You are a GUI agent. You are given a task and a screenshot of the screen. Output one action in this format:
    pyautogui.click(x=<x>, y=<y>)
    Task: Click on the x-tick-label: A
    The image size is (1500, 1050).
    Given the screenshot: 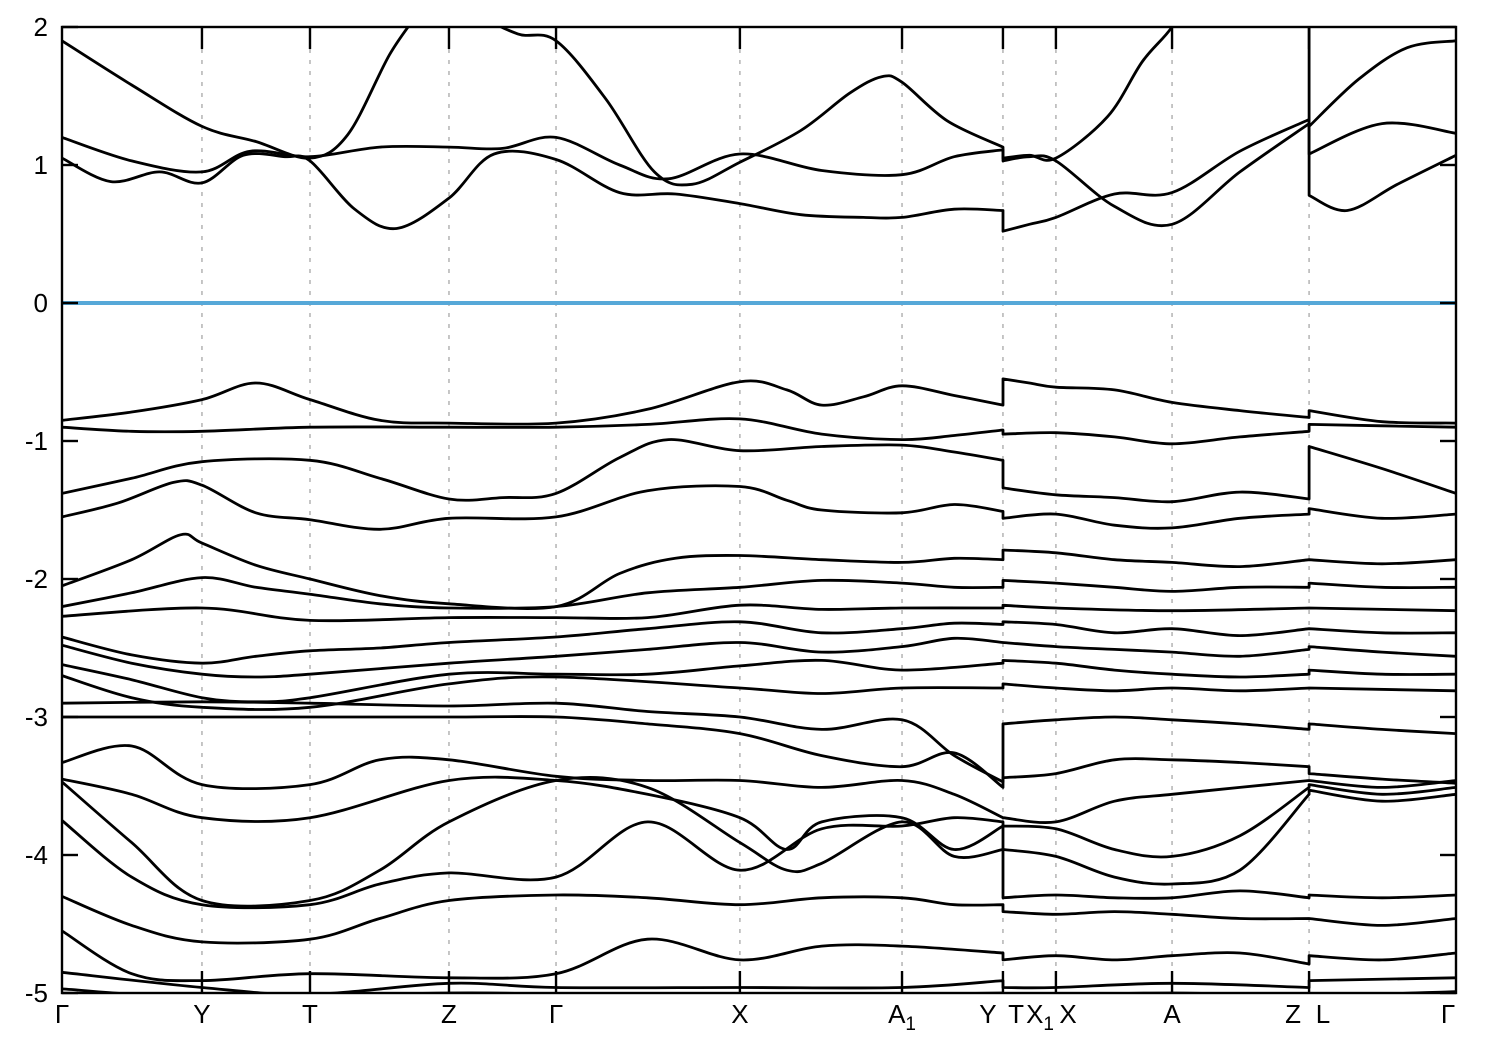 What is the action you would take?
    pyautogui.click(x=1172, y=1014)
    